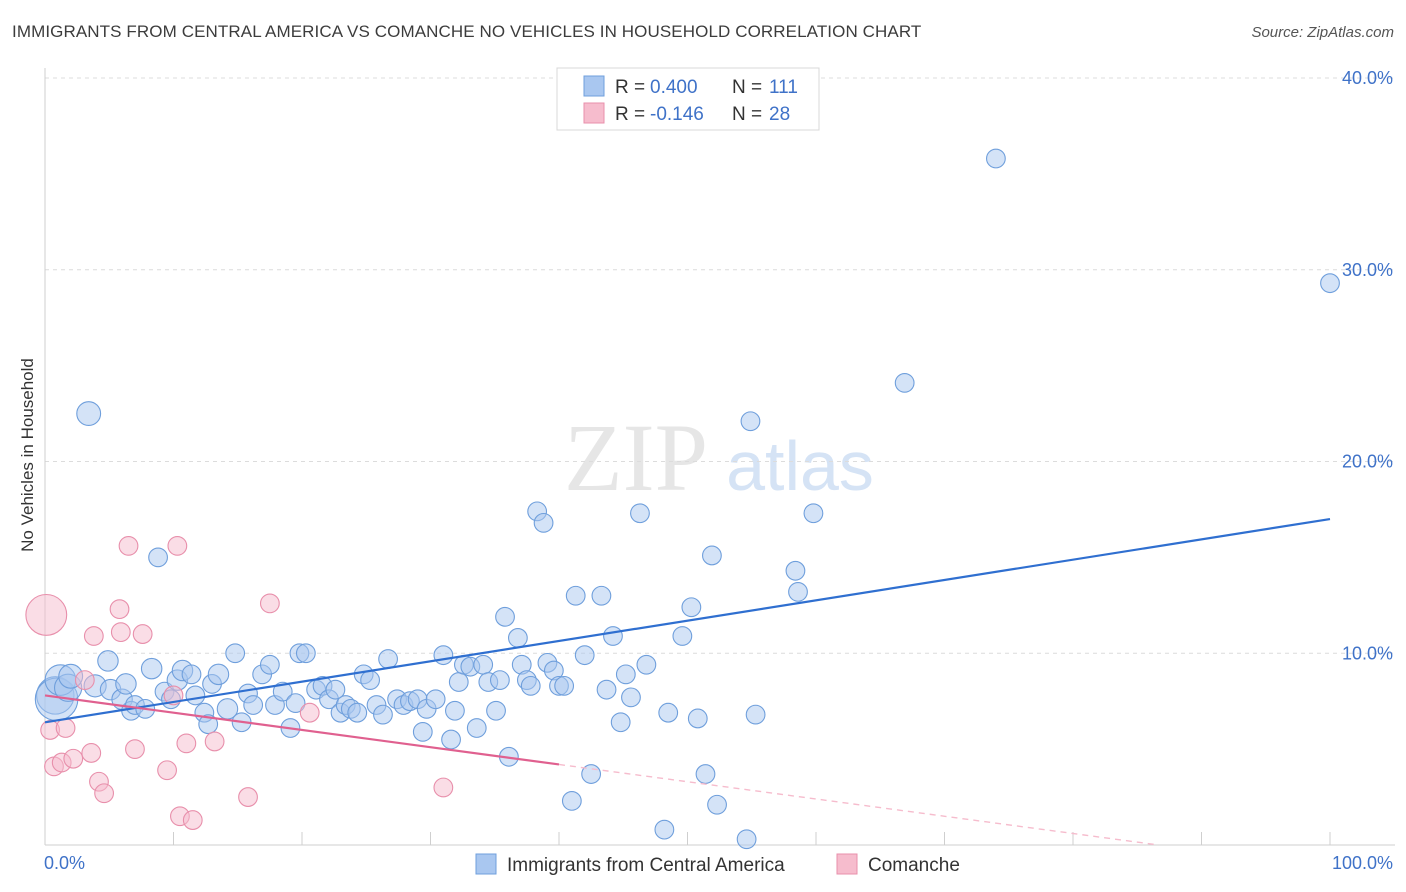 The width and height of the screenshot is (1406, 892). What do you see at coordinates (674, 87) in the screenshot?
I see `stats-r-value-1: 0.400` at bounding box center [674, 87].